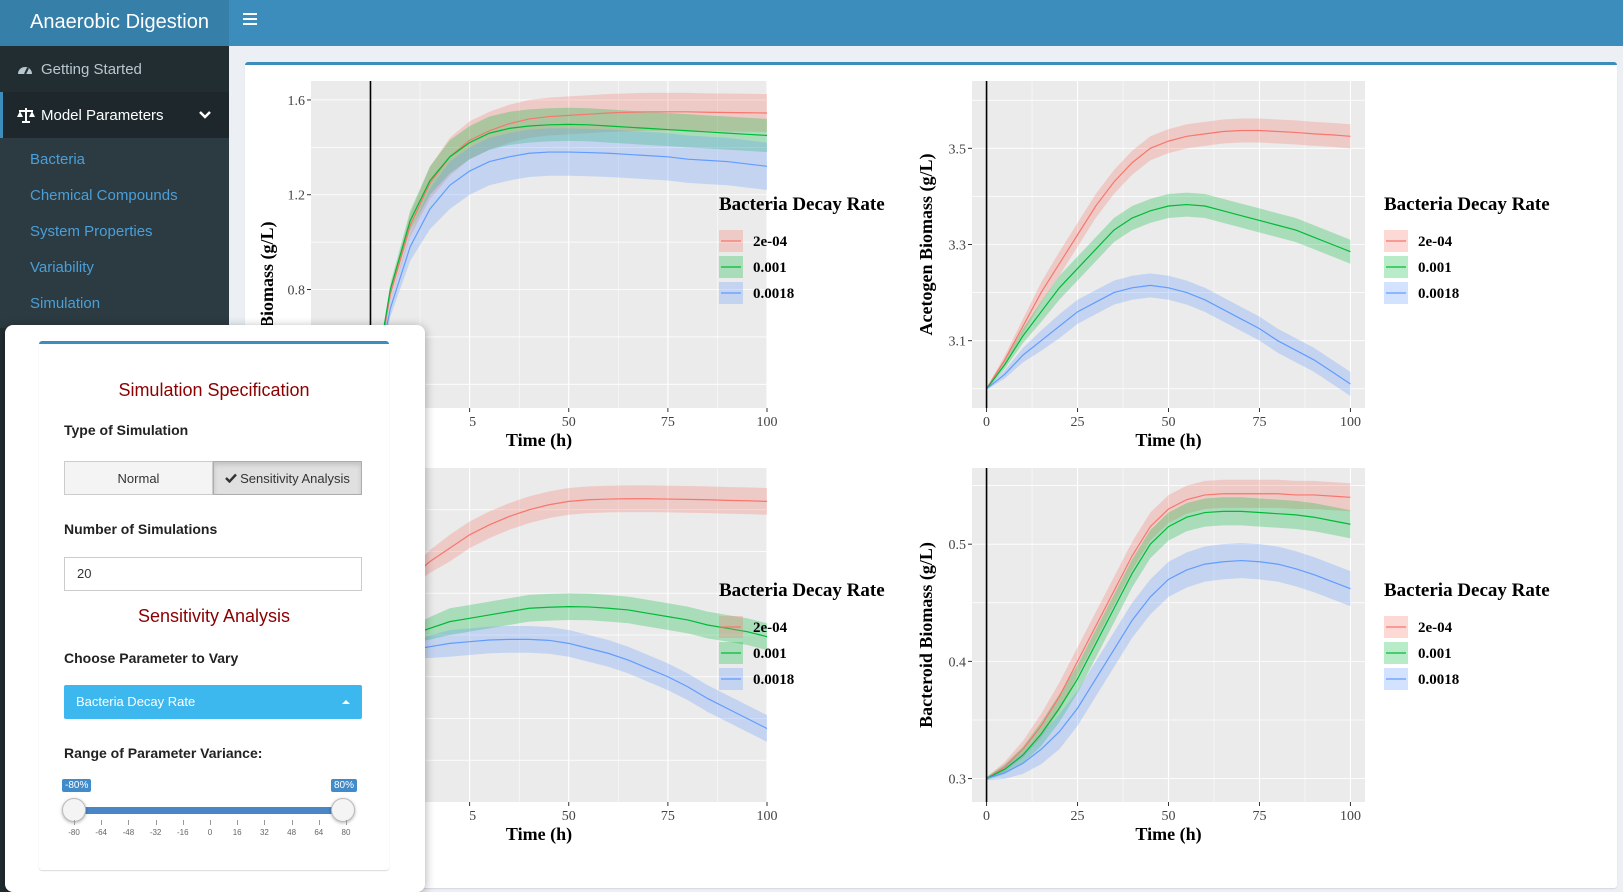 This screenshot has height=892, width=1623. Describe the element at coordinates (213, 574) in the screenshot. I see `nsim-input: 20` at that location.